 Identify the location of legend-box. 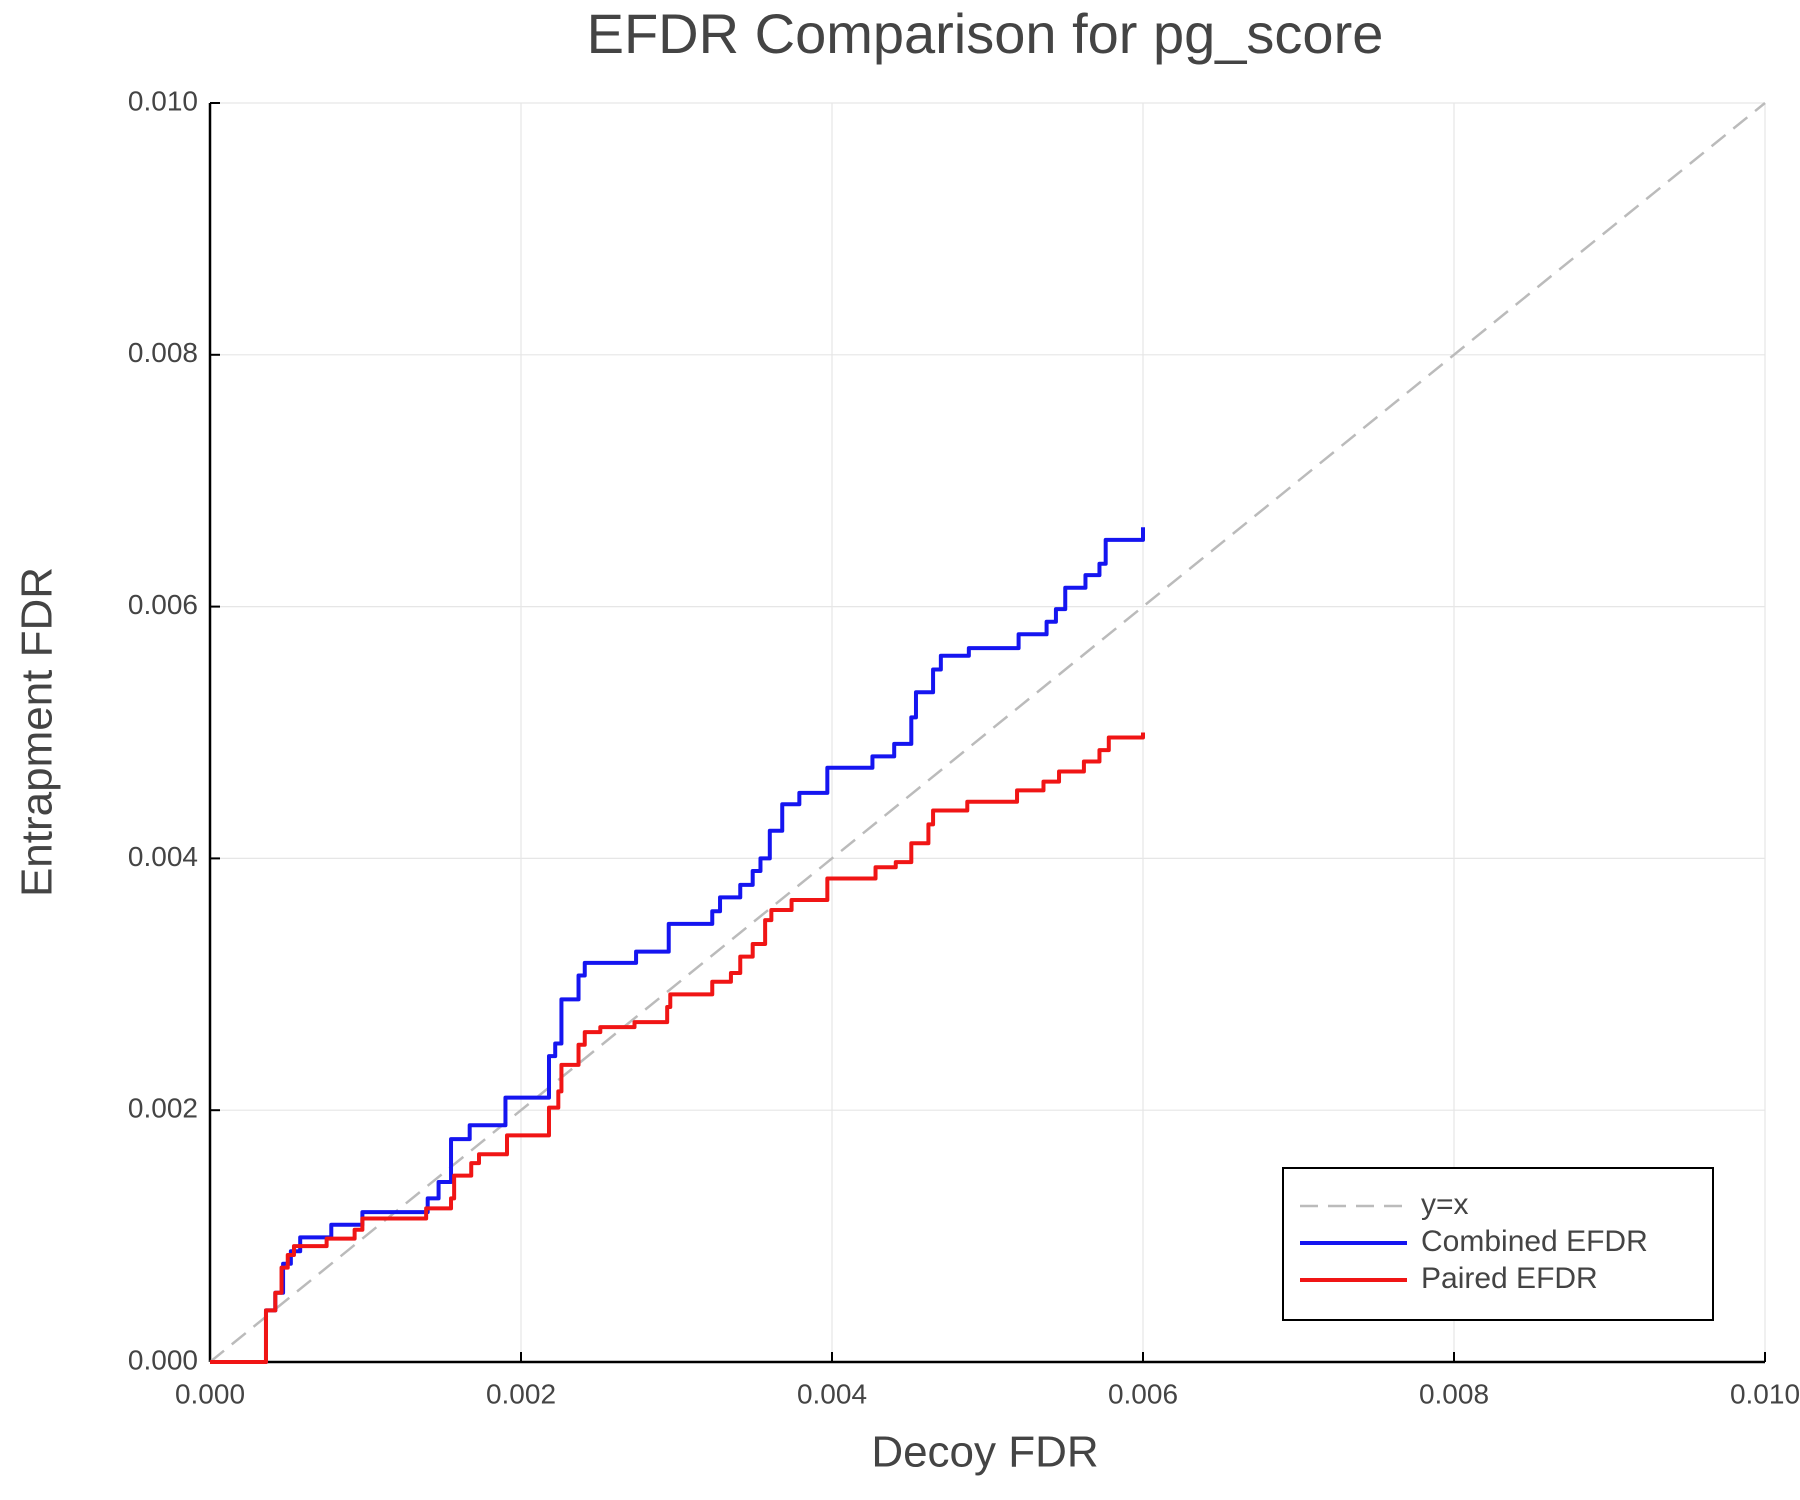
(1498, 1244).